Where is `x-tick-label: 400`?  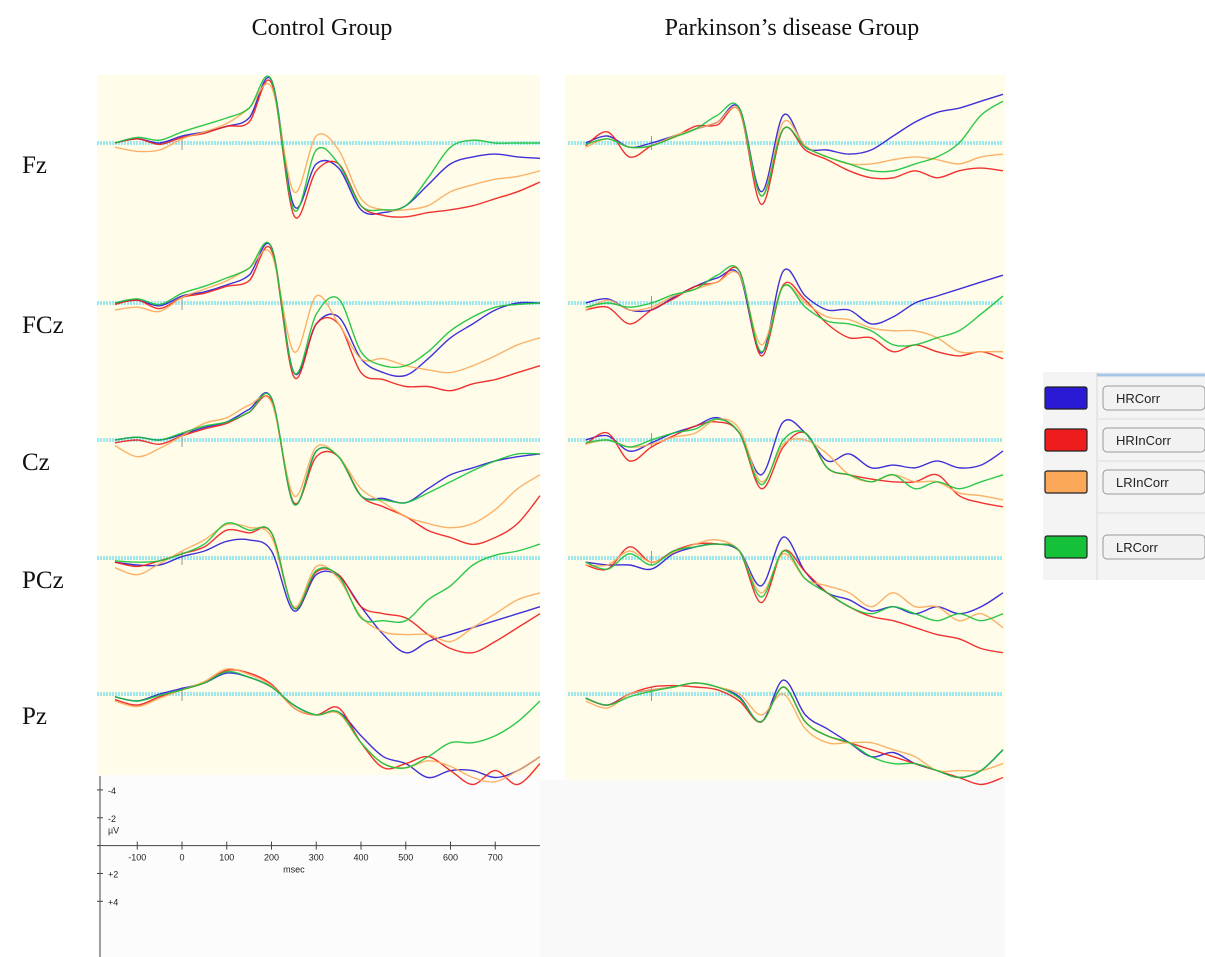 x-tick-label: 400 is located at coordinates (360, 858).